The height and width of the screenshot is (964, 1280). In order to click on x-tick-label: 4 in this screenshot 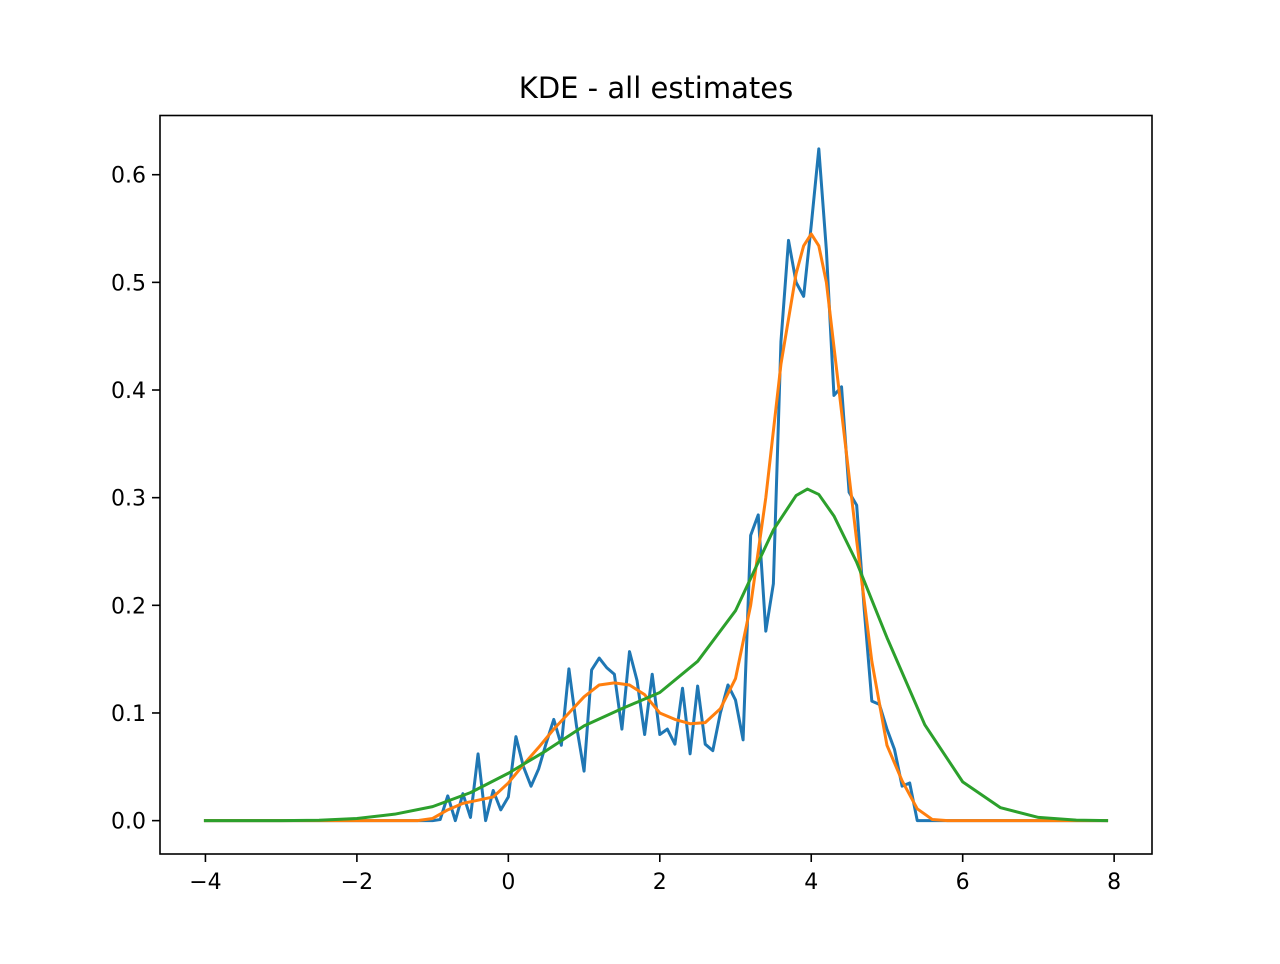, I will do `click(811, 882)`.